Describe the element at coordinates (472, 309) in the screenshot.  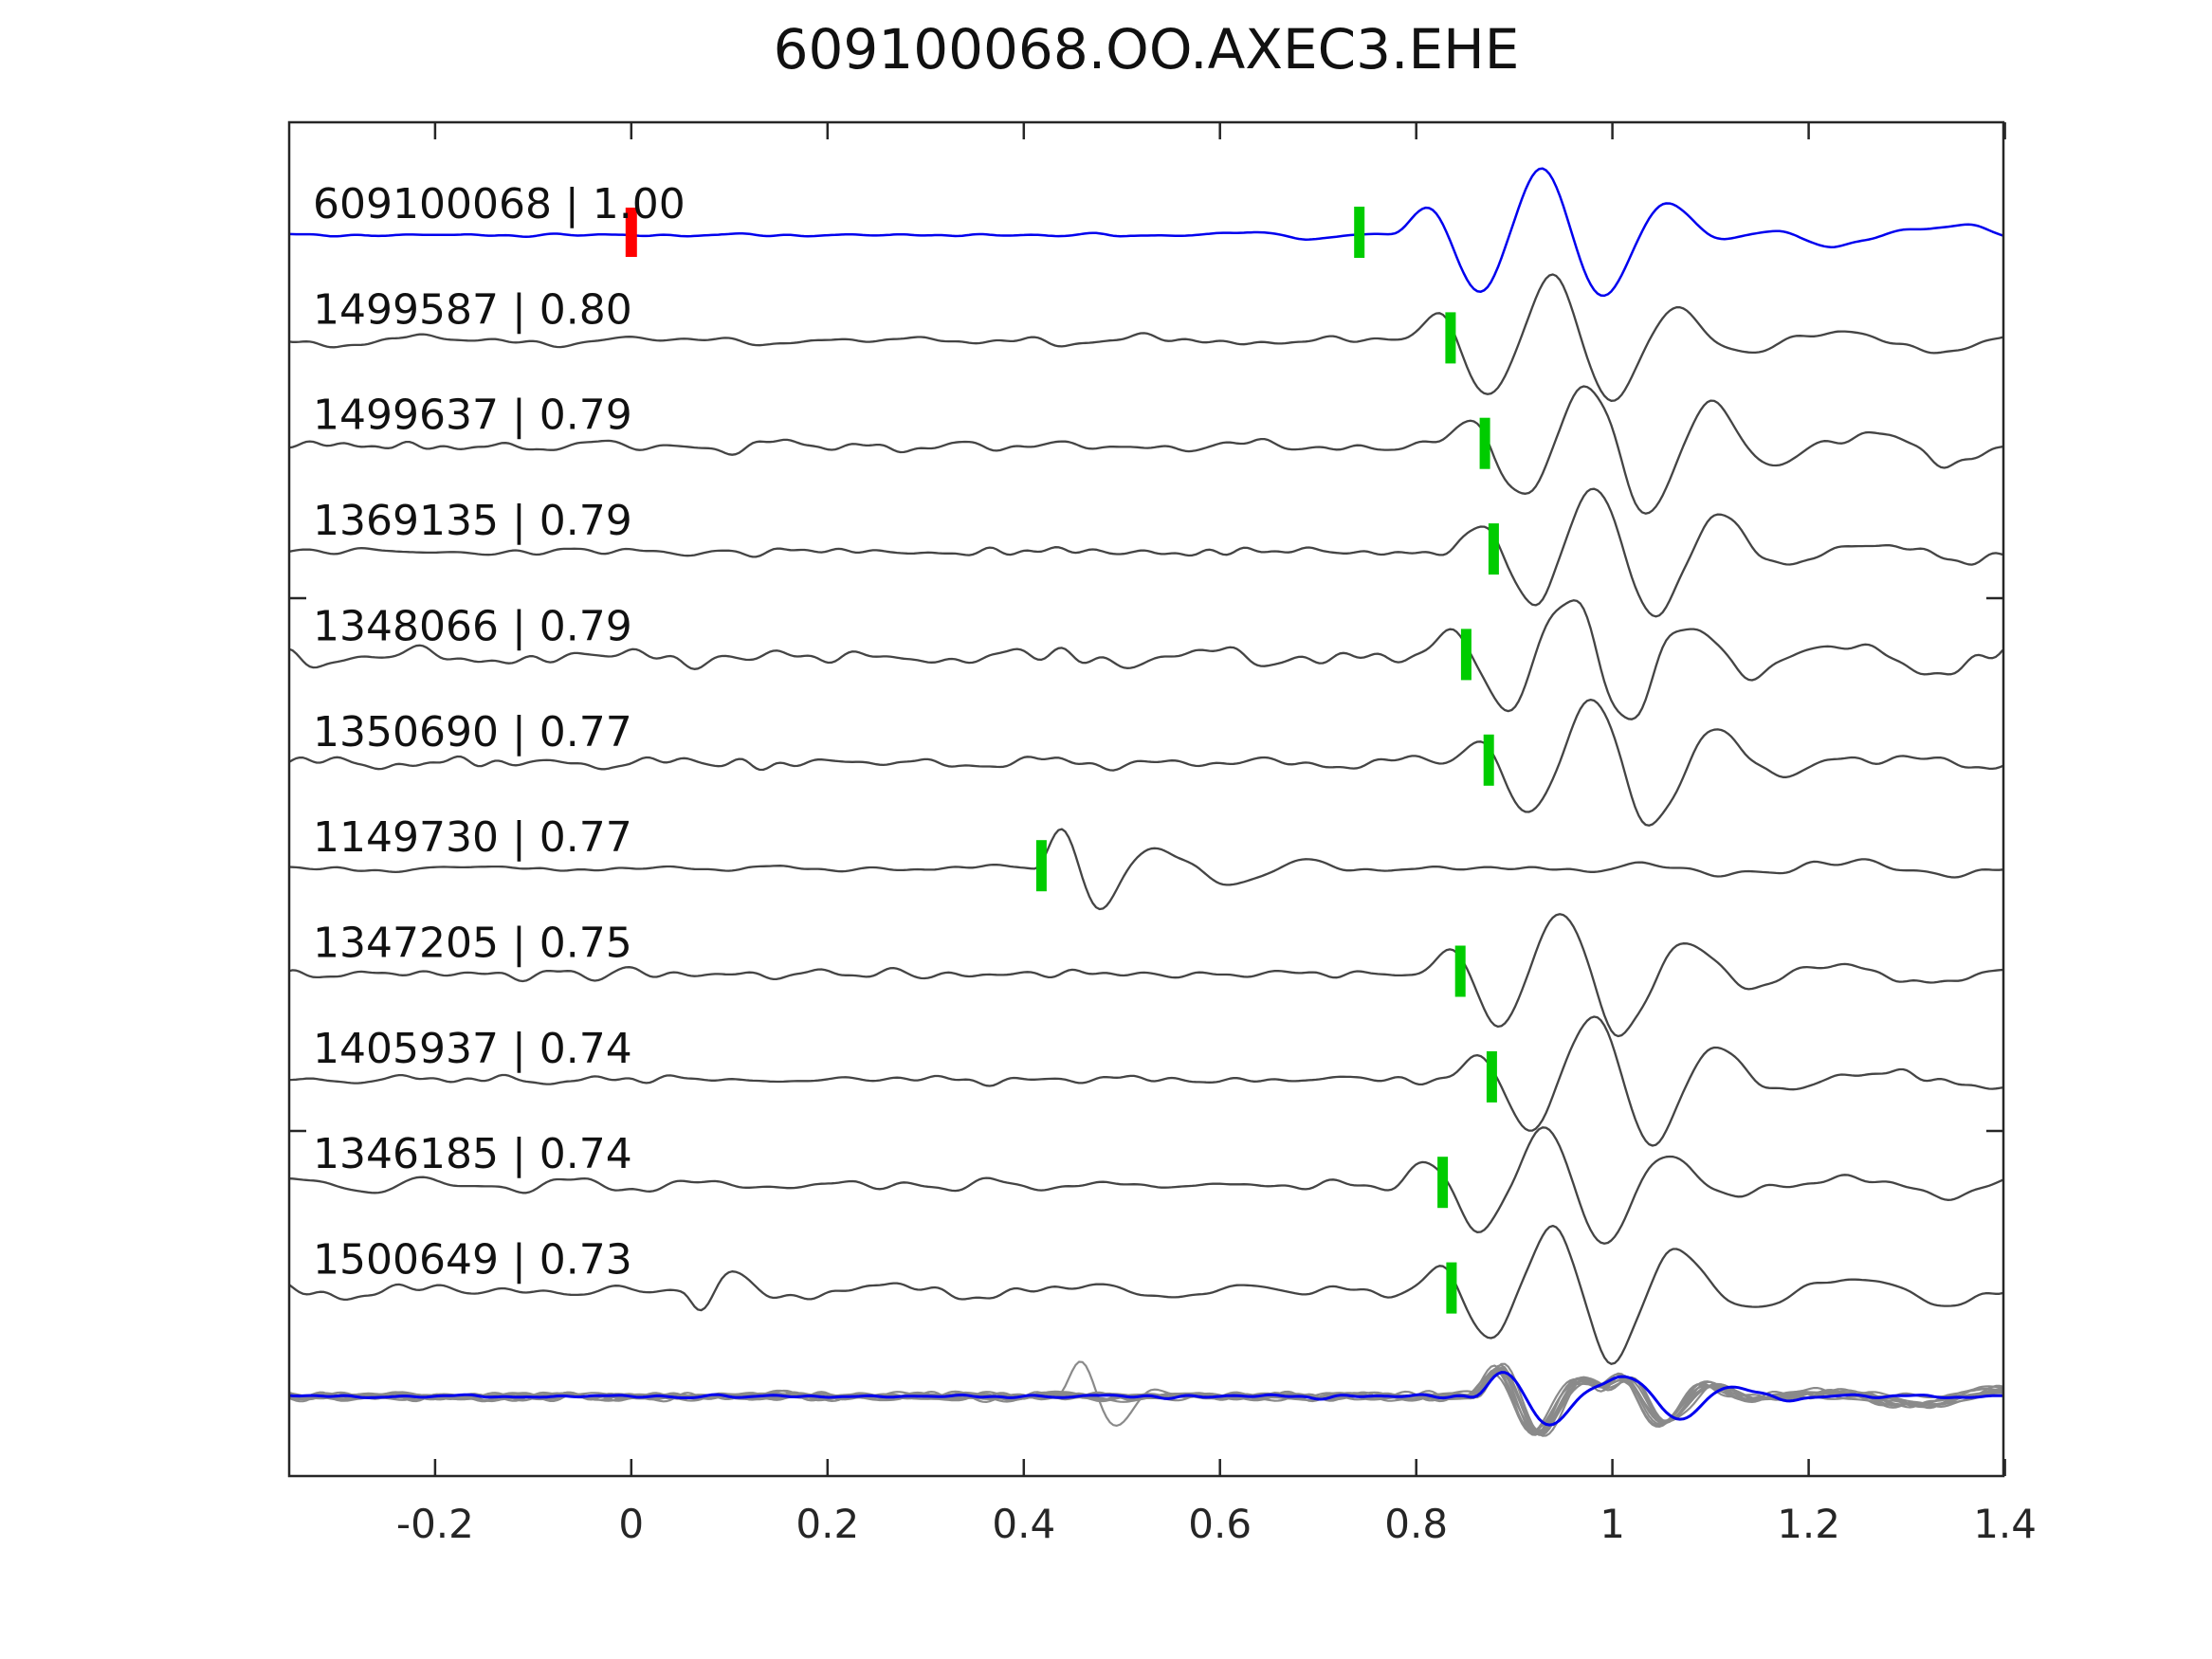
I see `trace-label: 1499587 | 0.80` at that location.